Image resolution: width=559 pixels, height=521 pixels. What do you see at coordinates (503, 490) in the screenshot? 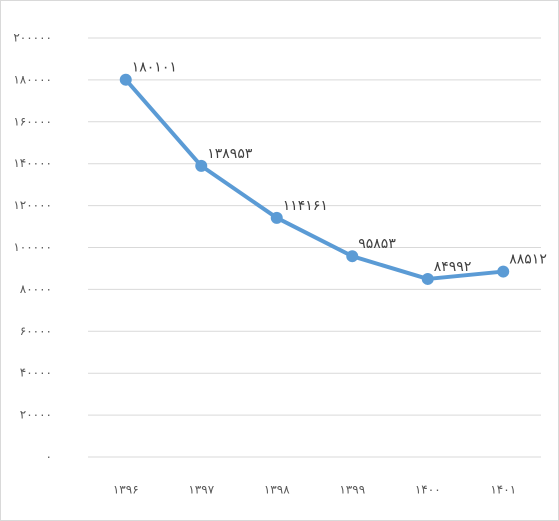
I see `x-tick-label: ۱۴۰۱` at bounding box center [503, 490].